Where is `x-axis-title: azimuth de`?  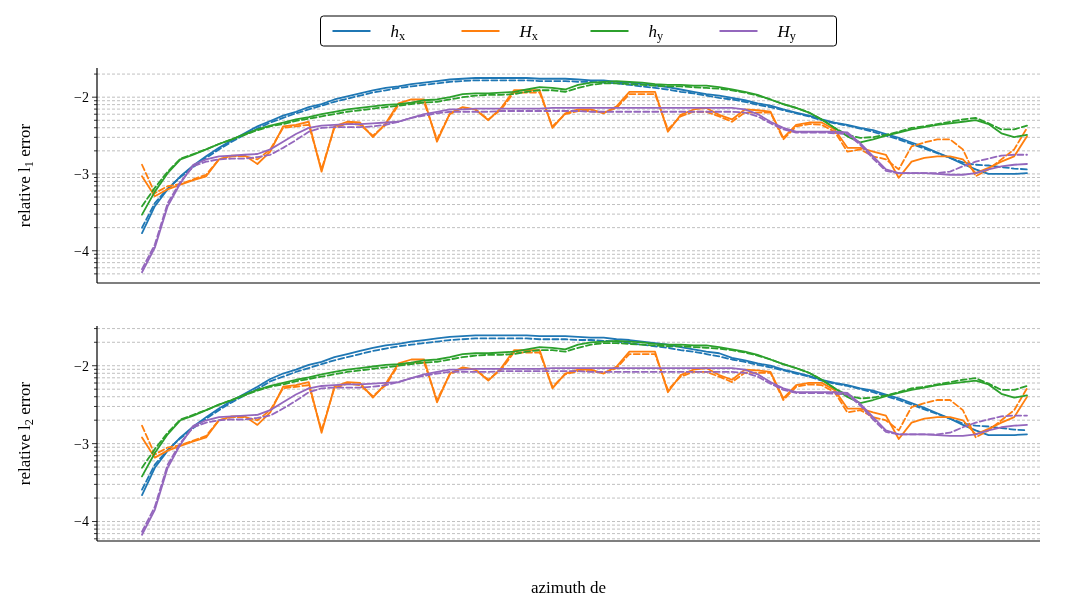 x-axis-title: azimuth de is located at coordinates (568, 587).